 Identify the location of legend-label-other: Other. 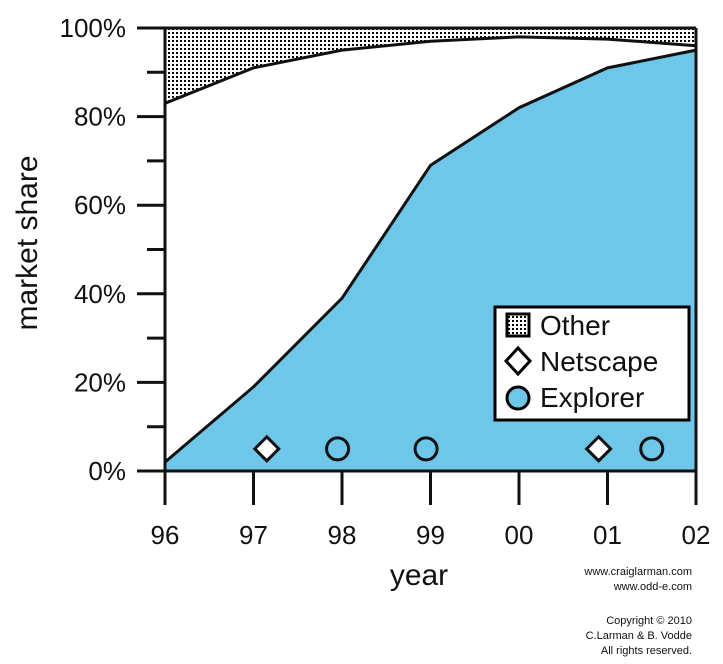
(575, 325).